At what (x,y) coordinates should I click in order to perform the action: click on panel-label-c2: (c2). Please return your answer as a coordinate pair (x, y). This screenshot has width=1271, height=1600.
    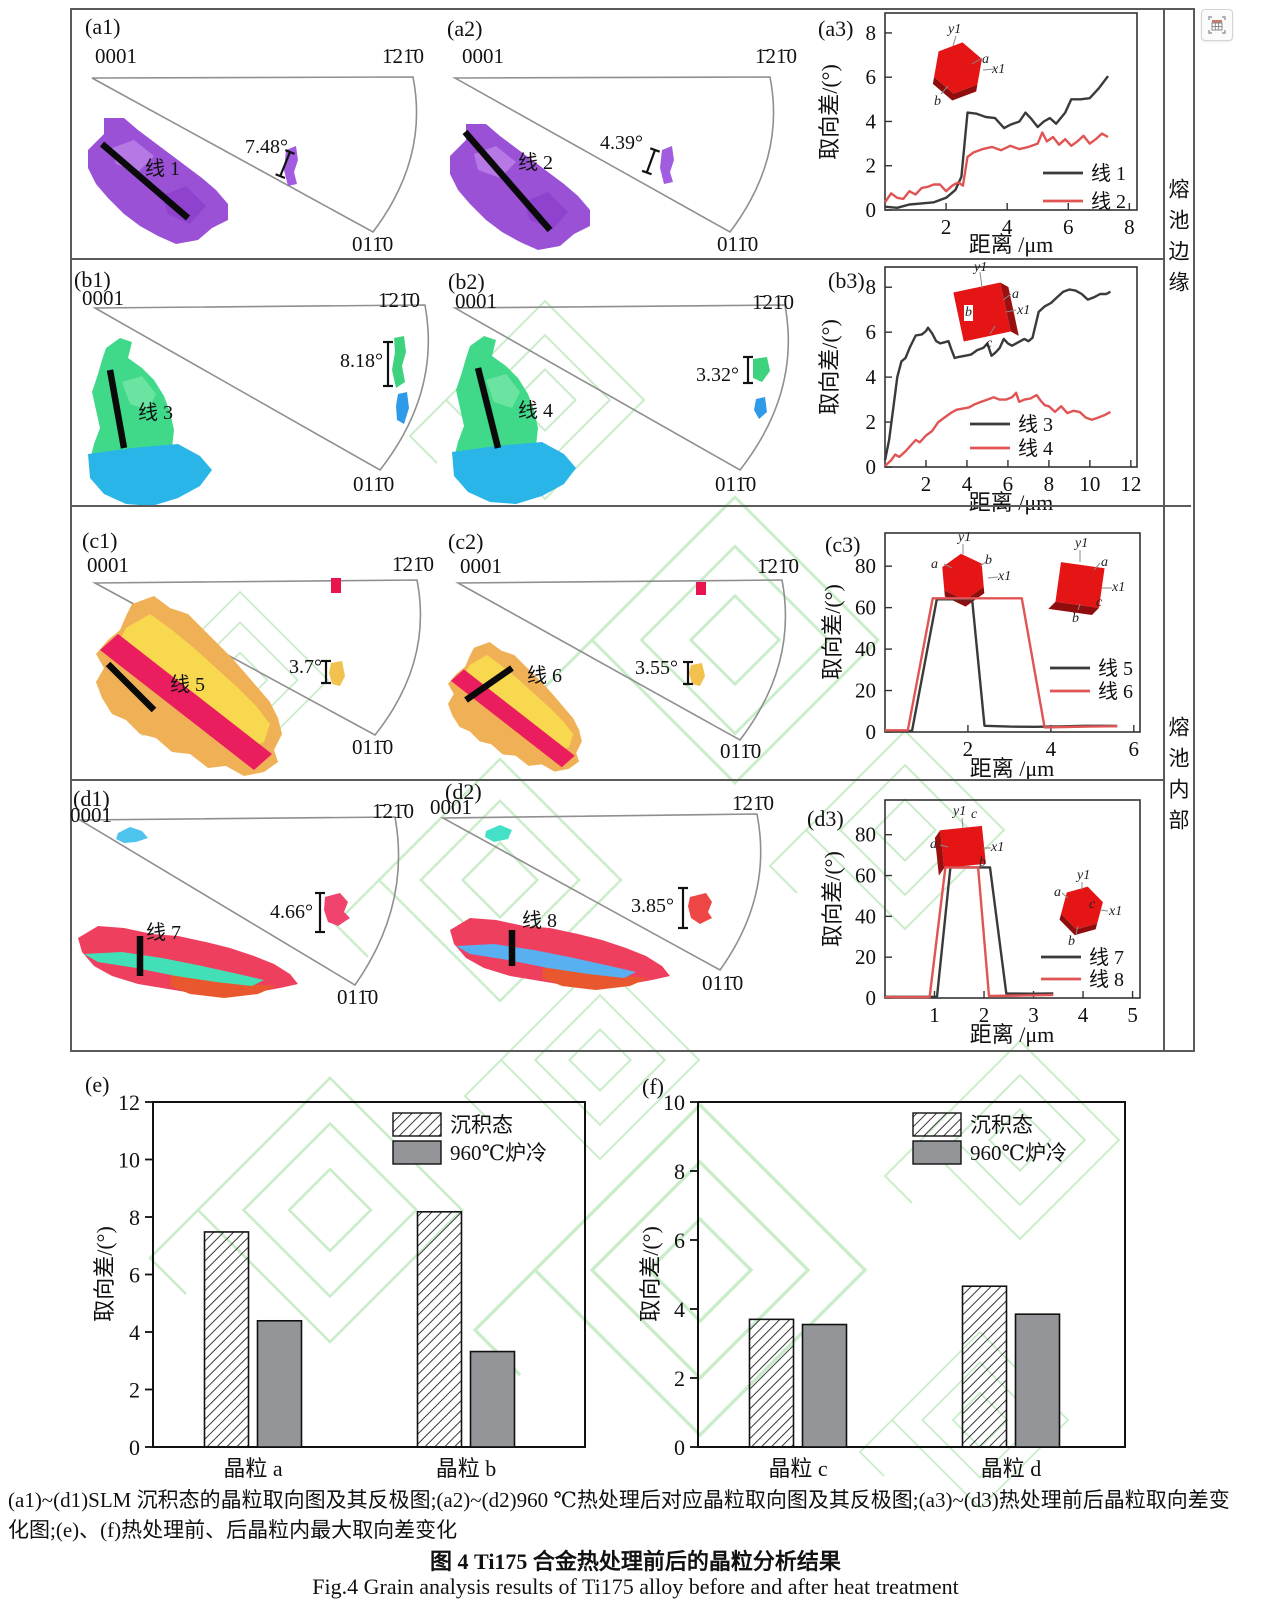
    Looking at the image, I should click on (466, 541).